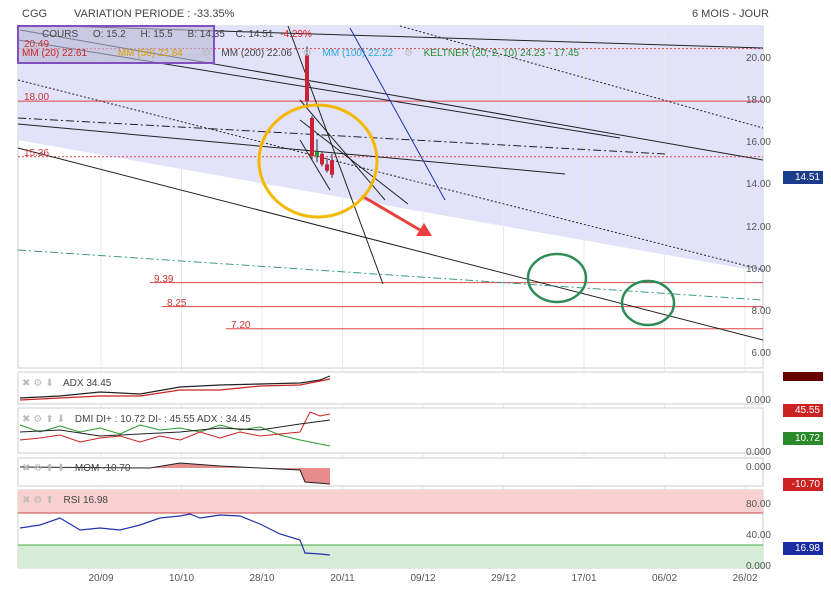  I want to click on adx-panel-frame, so click(390, 388).